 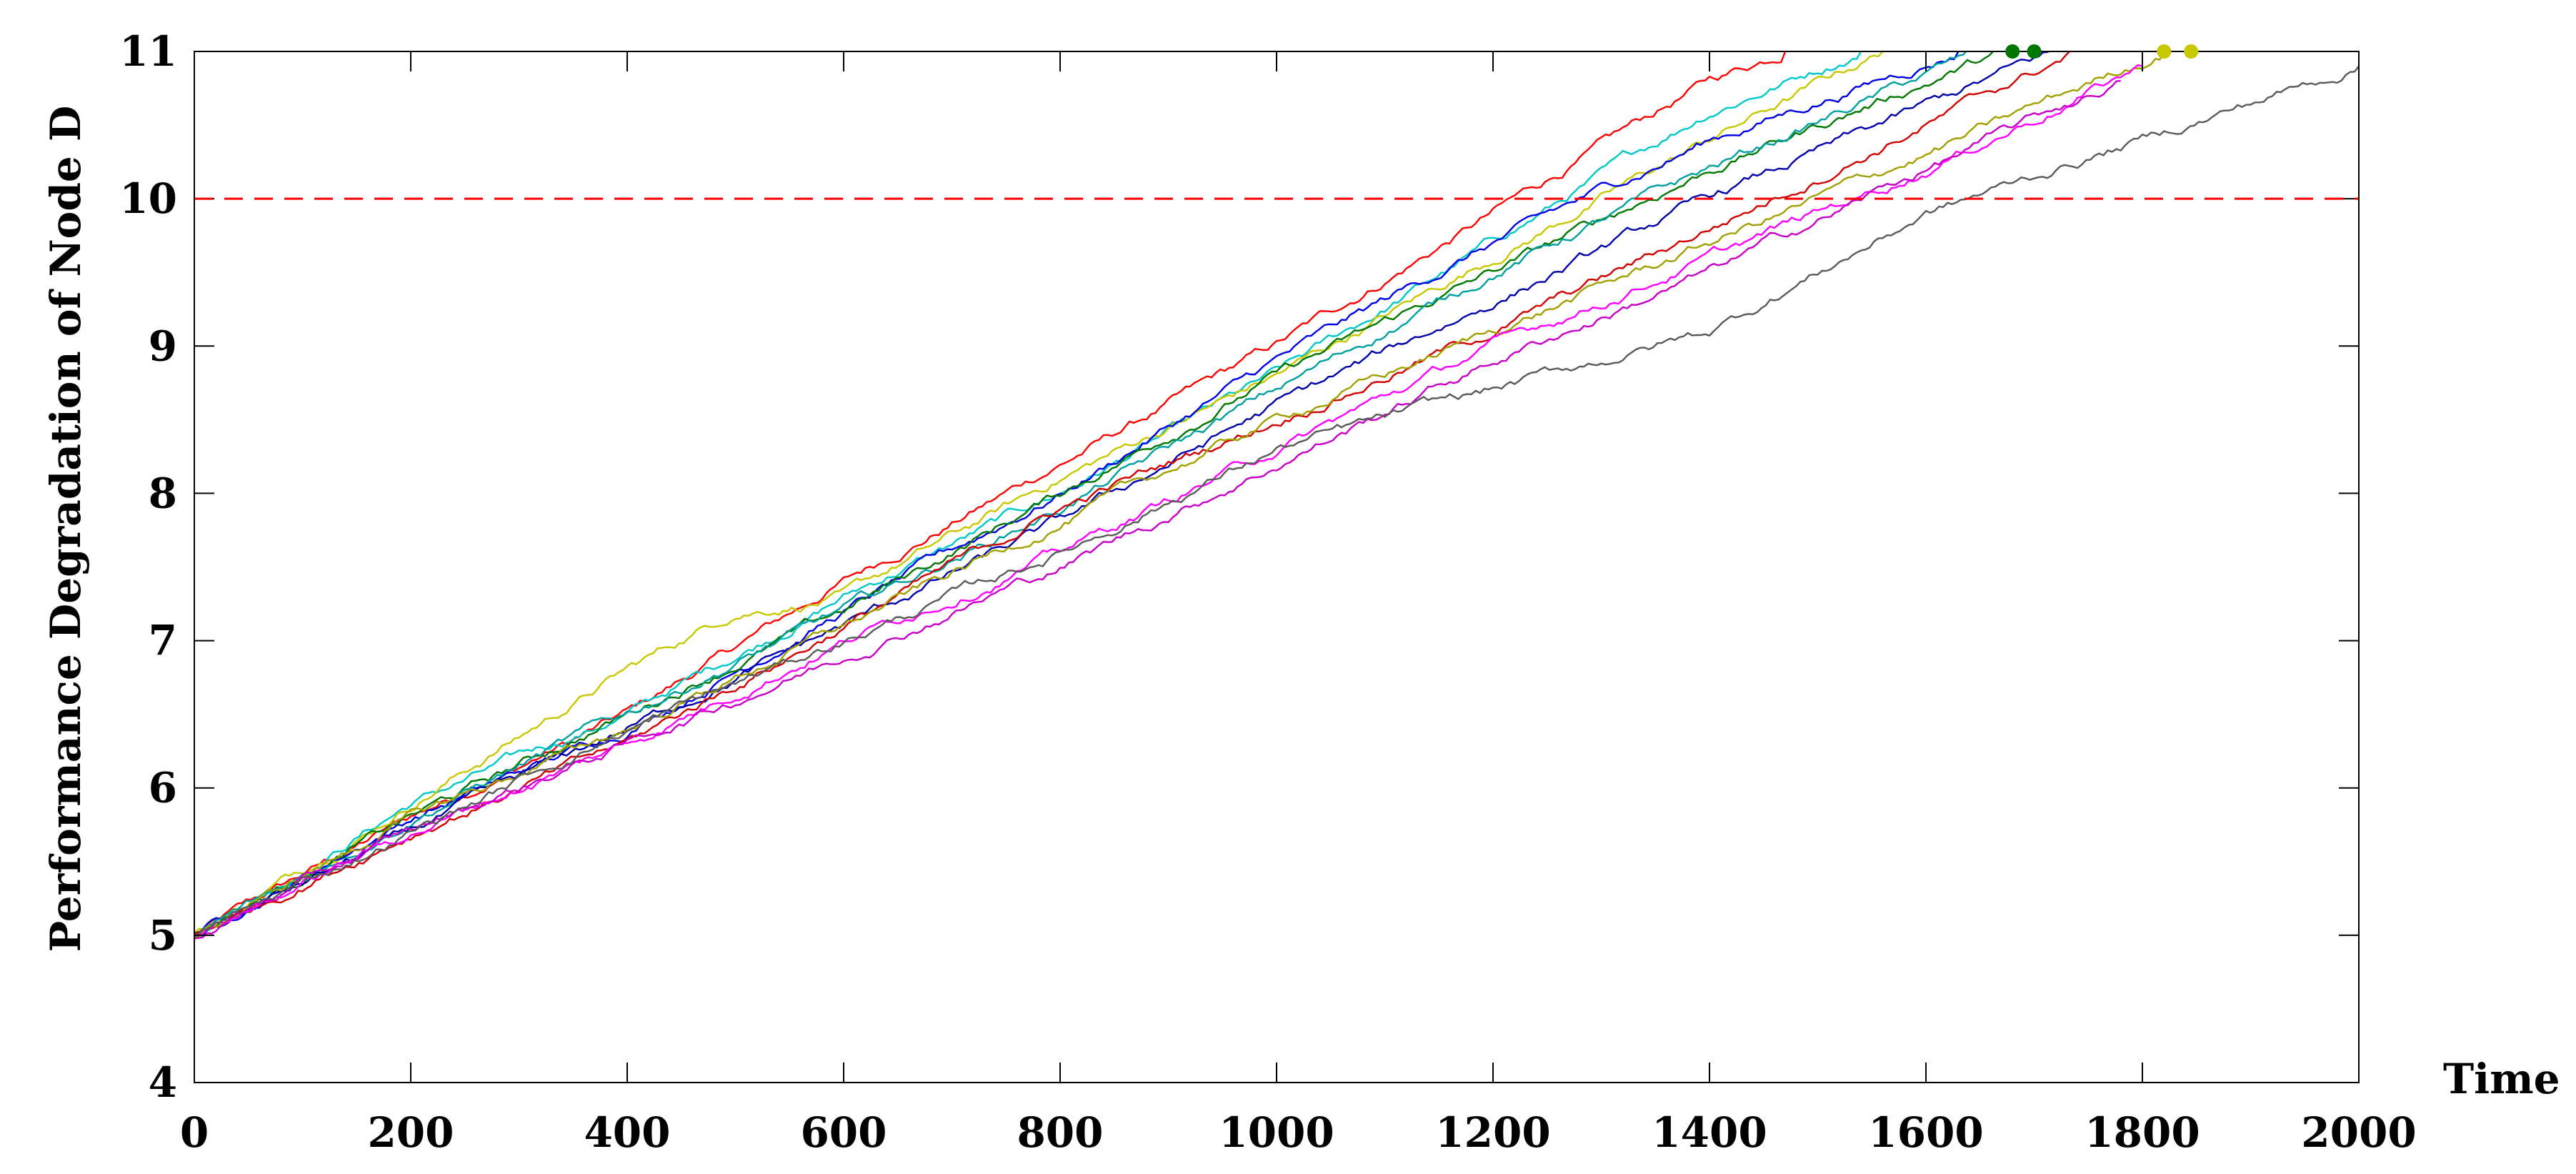 What do you see at coordinates (1926, 1132) in the screenshot?
I see `x-tick-label-1600: 1600` at bounding box center [1926, 1132].